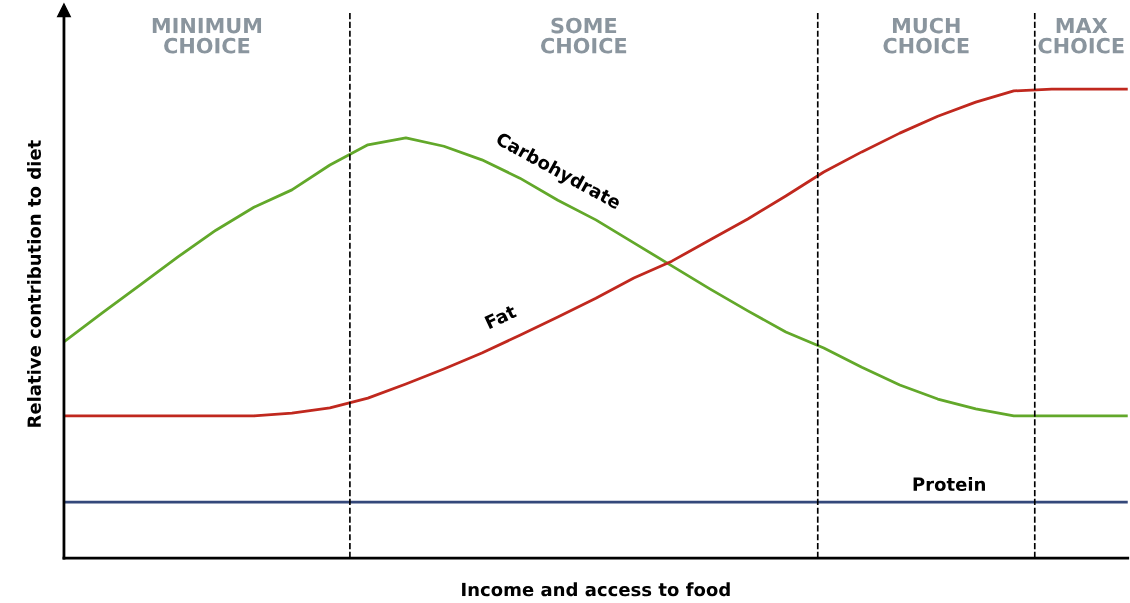 This screenshot has width=1130, height=603. What do you see at coordinates (34, 283) in the screenshot?
I see `y-axis-title: Relative contribution to diet` at bounding box center [34, 283].